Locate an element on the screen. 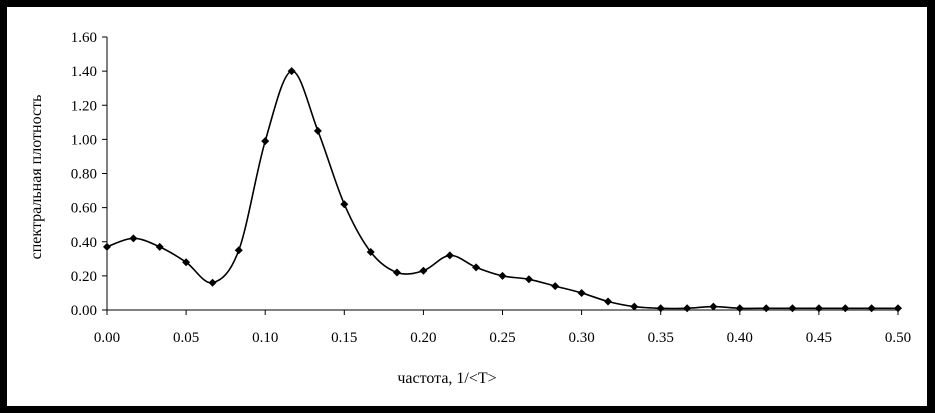  x-tick-label: 0.00 is located at coordinates (107, 338).